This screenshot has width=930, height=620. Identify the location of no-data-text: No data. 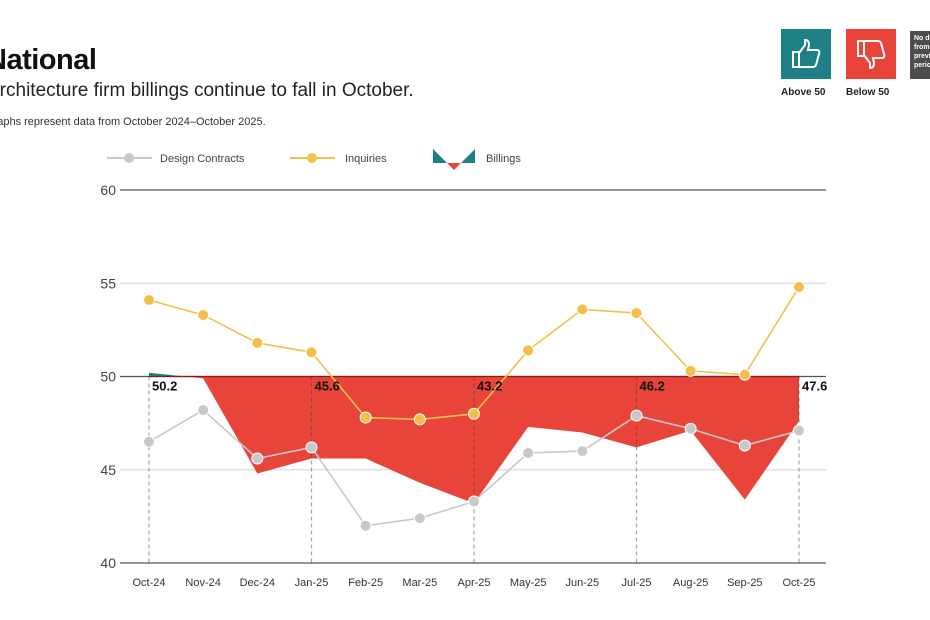
(922, 38).